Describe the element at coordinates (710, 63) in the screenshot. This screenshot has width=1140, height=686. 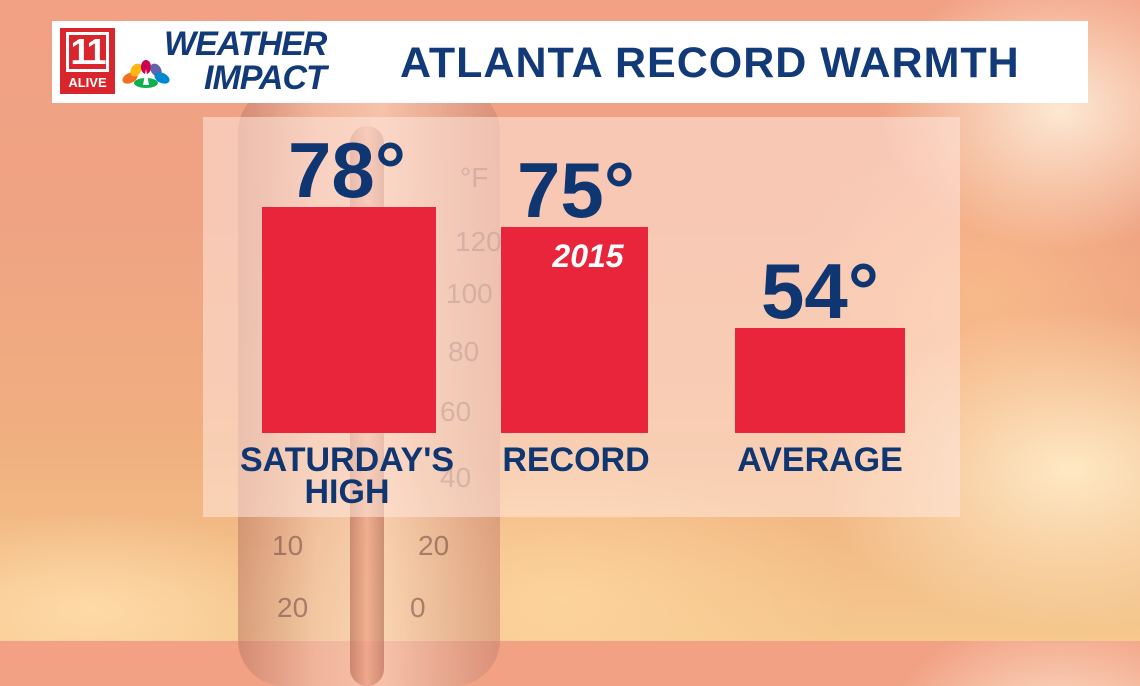
I see `page-title: ATLANTA RECORD WARMTH` at that location.